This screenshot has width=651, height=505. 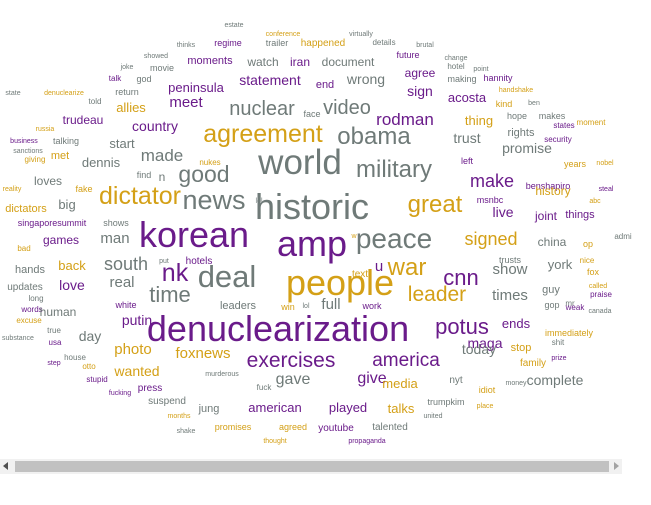 What do you see at coordinates (498, 78) in the screenshot?
I see `cloud-word-hannity: hannity` at bounding box center [498, 78].